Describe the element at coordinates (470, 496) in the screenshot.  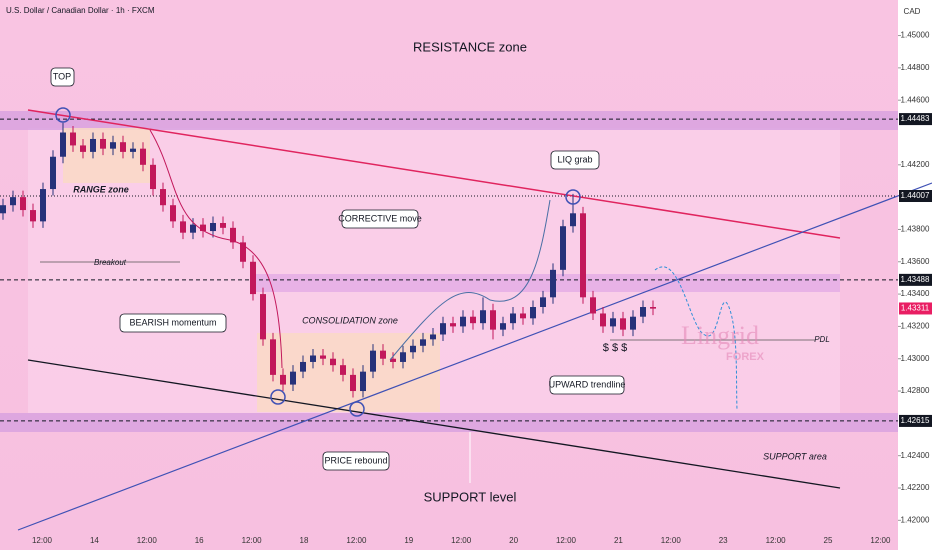
I see `annotation: SUPPORT level` at that location.